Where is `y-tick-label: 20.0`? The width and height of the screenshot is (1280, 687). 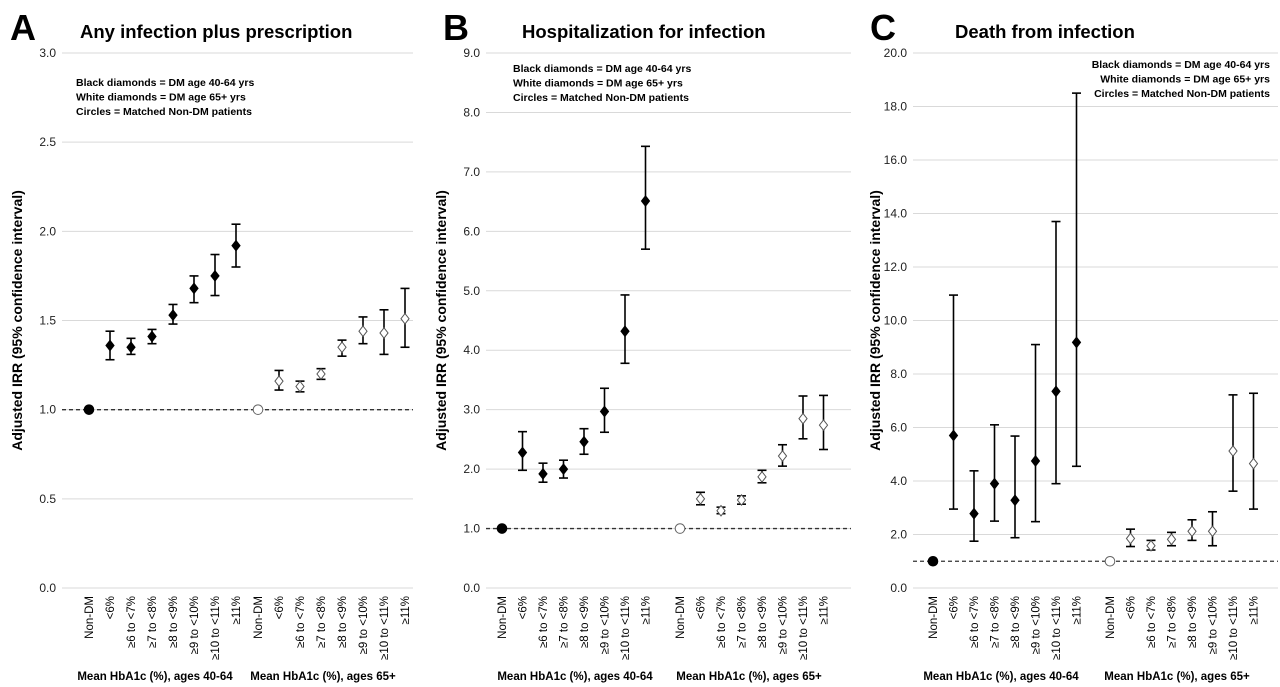 y-tick-label: 20.0 is located at coordinates (896, 53).